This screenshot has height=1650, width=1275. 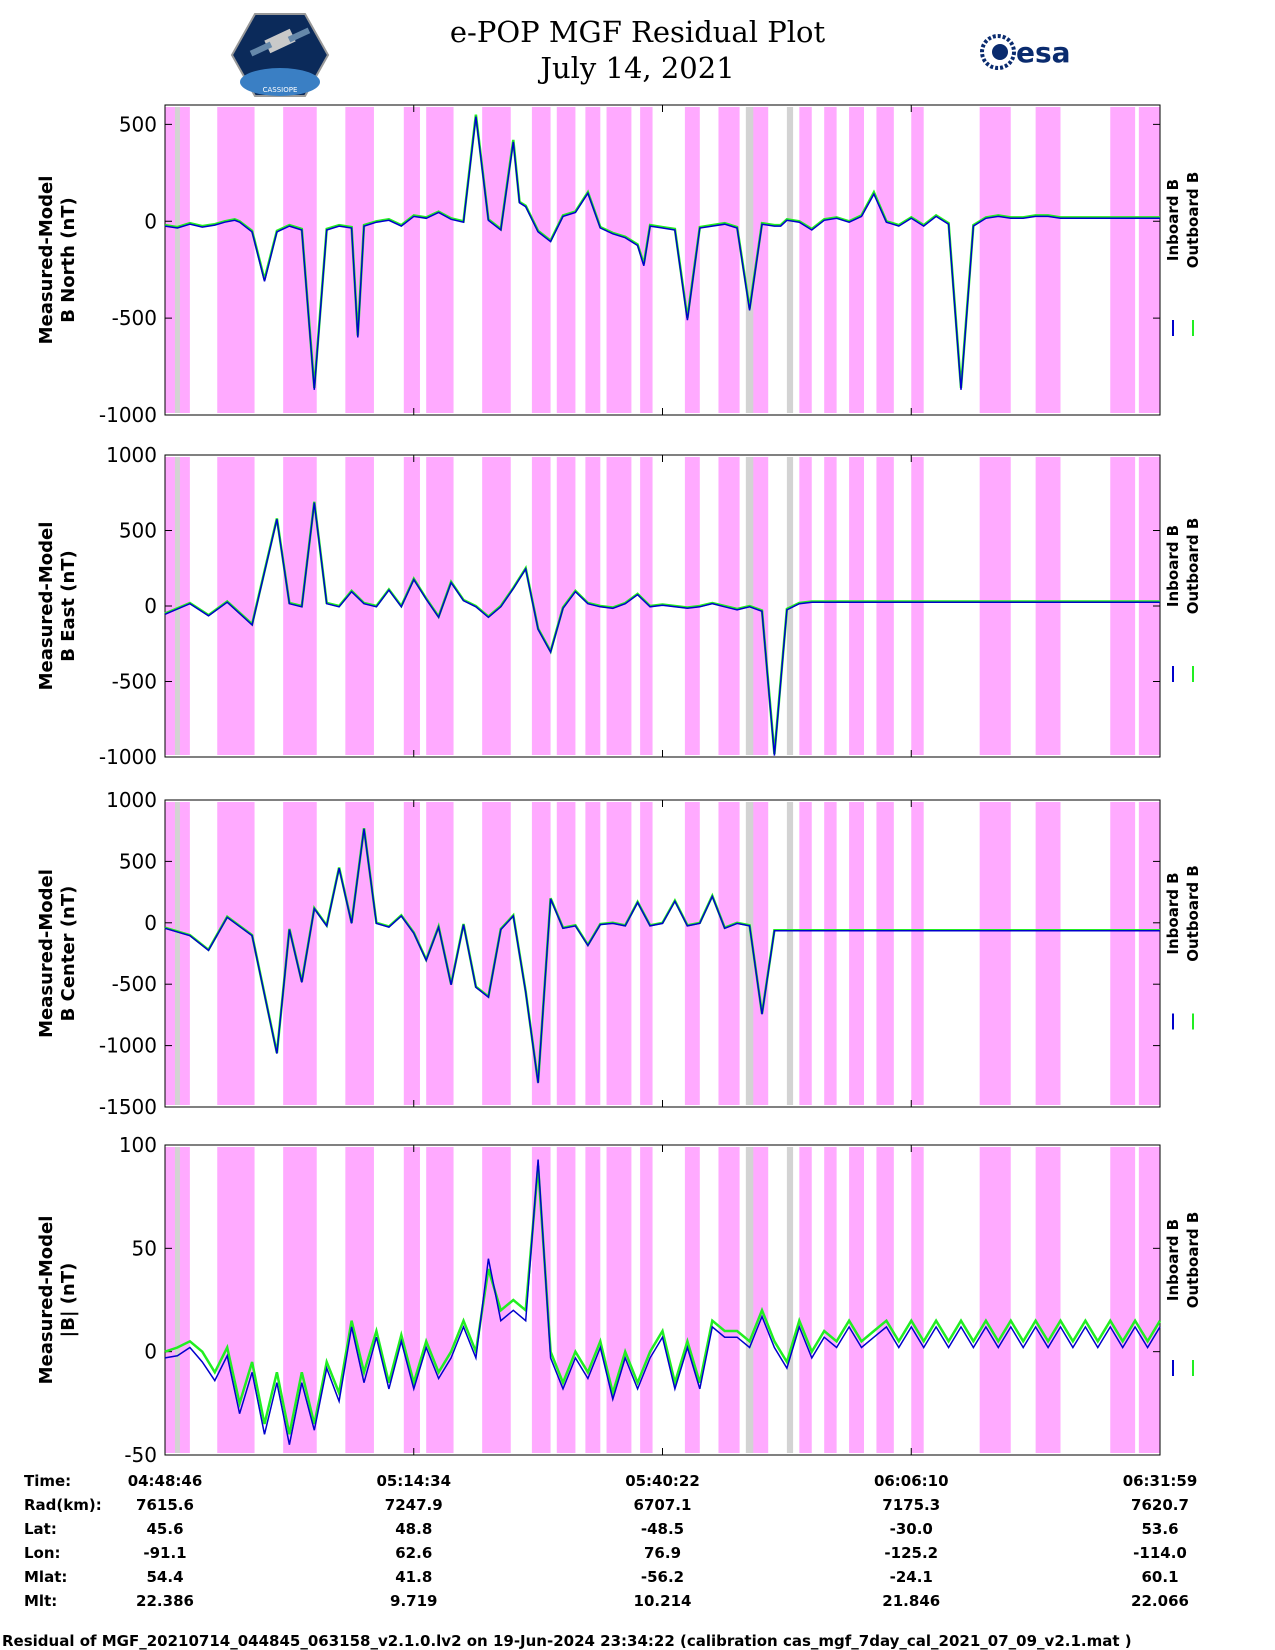 I want to click on esa-logo: esa, so click(x=1025, y=52).